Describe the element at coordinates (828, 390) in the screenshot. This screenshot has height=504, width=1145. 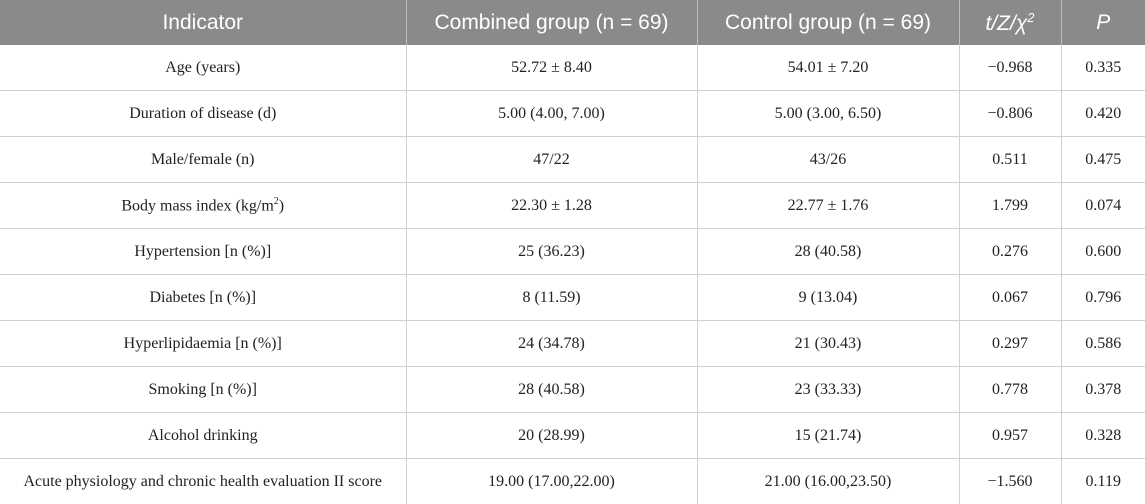
I see `cell-control: 23 (33.33)` at that location.